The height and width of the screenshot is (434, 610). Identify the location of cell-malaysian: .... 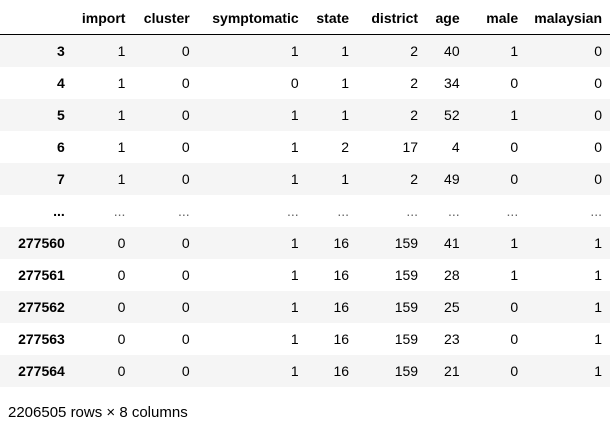
(596, 211).